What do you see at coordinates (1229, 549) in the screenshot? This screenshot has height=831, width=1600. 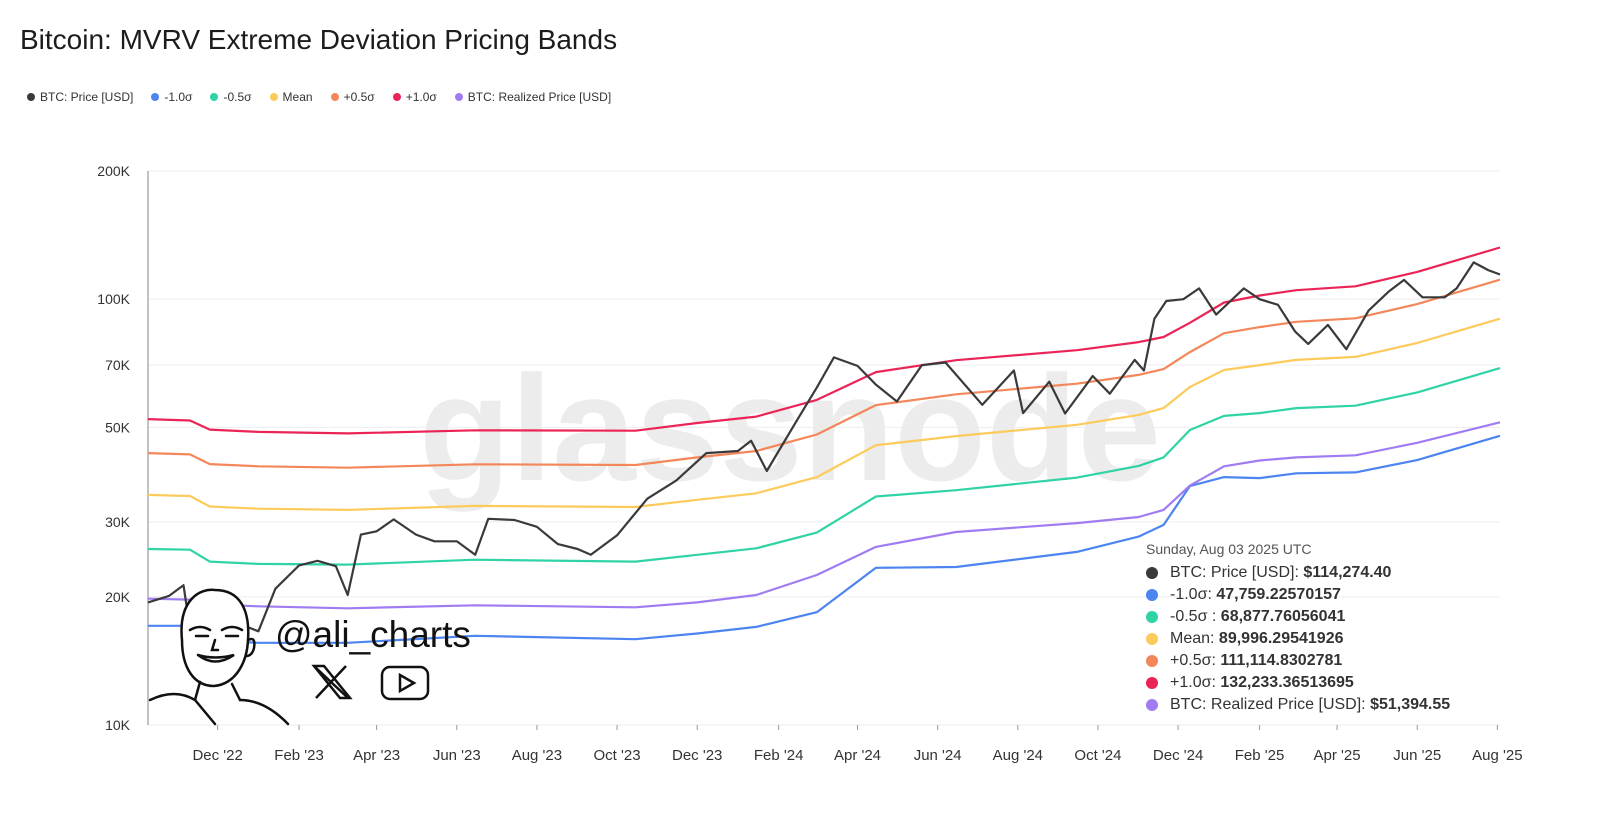 I see `tooltip-date: Sunday, Aug 03 2025 UTC` at bounding box center [1229, 549].